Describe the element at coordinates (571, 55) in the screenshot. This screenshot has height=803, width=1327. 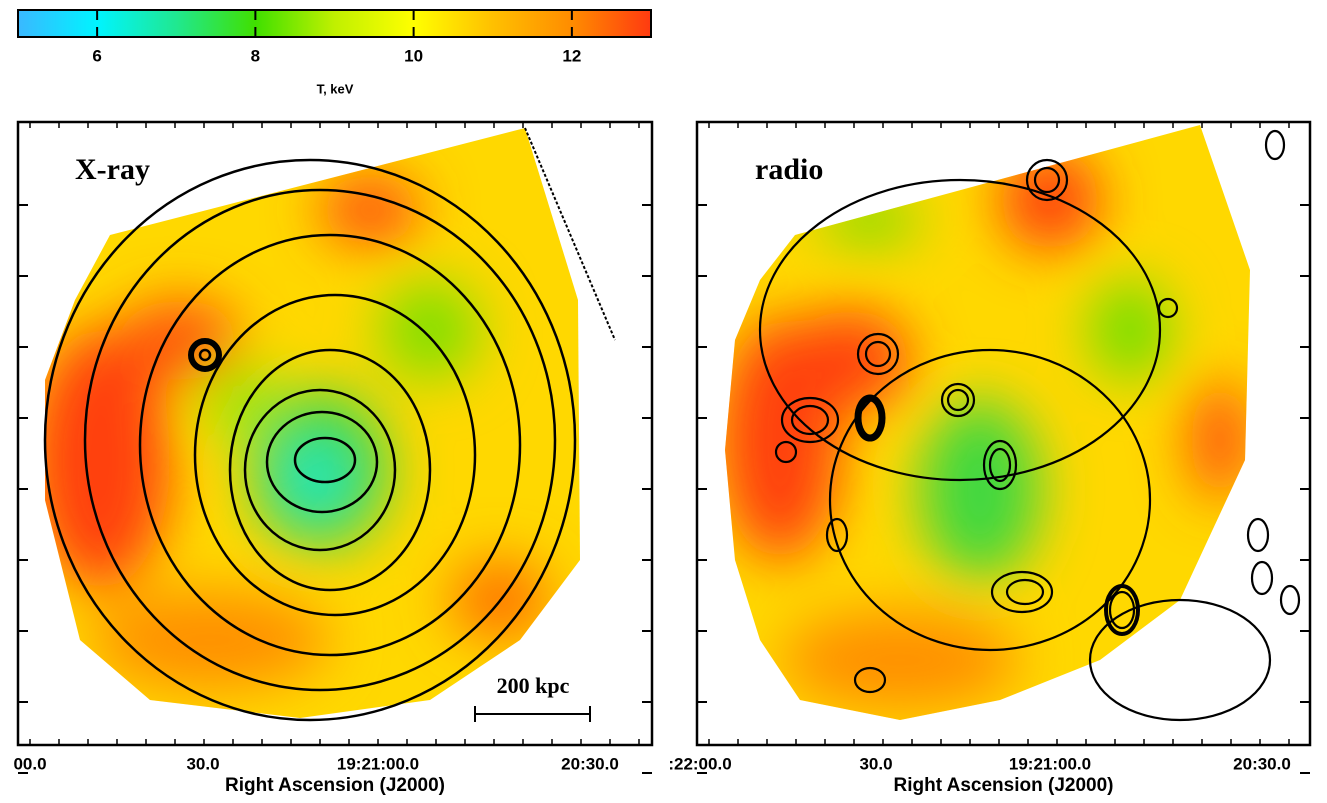
I see `colorbar-tick-label: 12` at that location.